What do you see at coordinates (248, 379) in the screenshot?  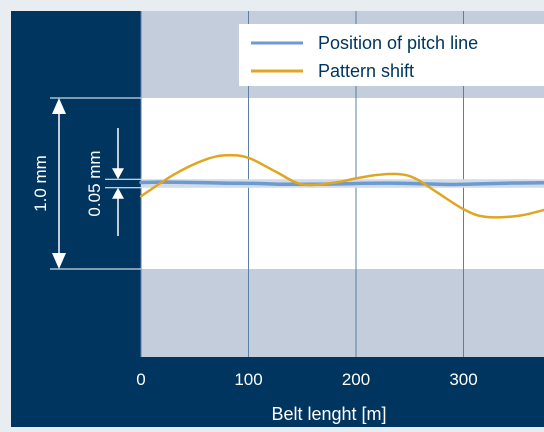 I see `x-tick-label: 100` at bounding box center [248, 379].